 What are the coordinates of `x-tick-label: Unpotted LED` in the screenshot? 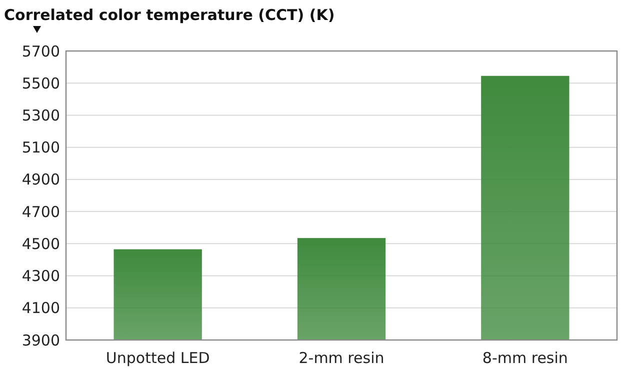 It's located at (158, 358).